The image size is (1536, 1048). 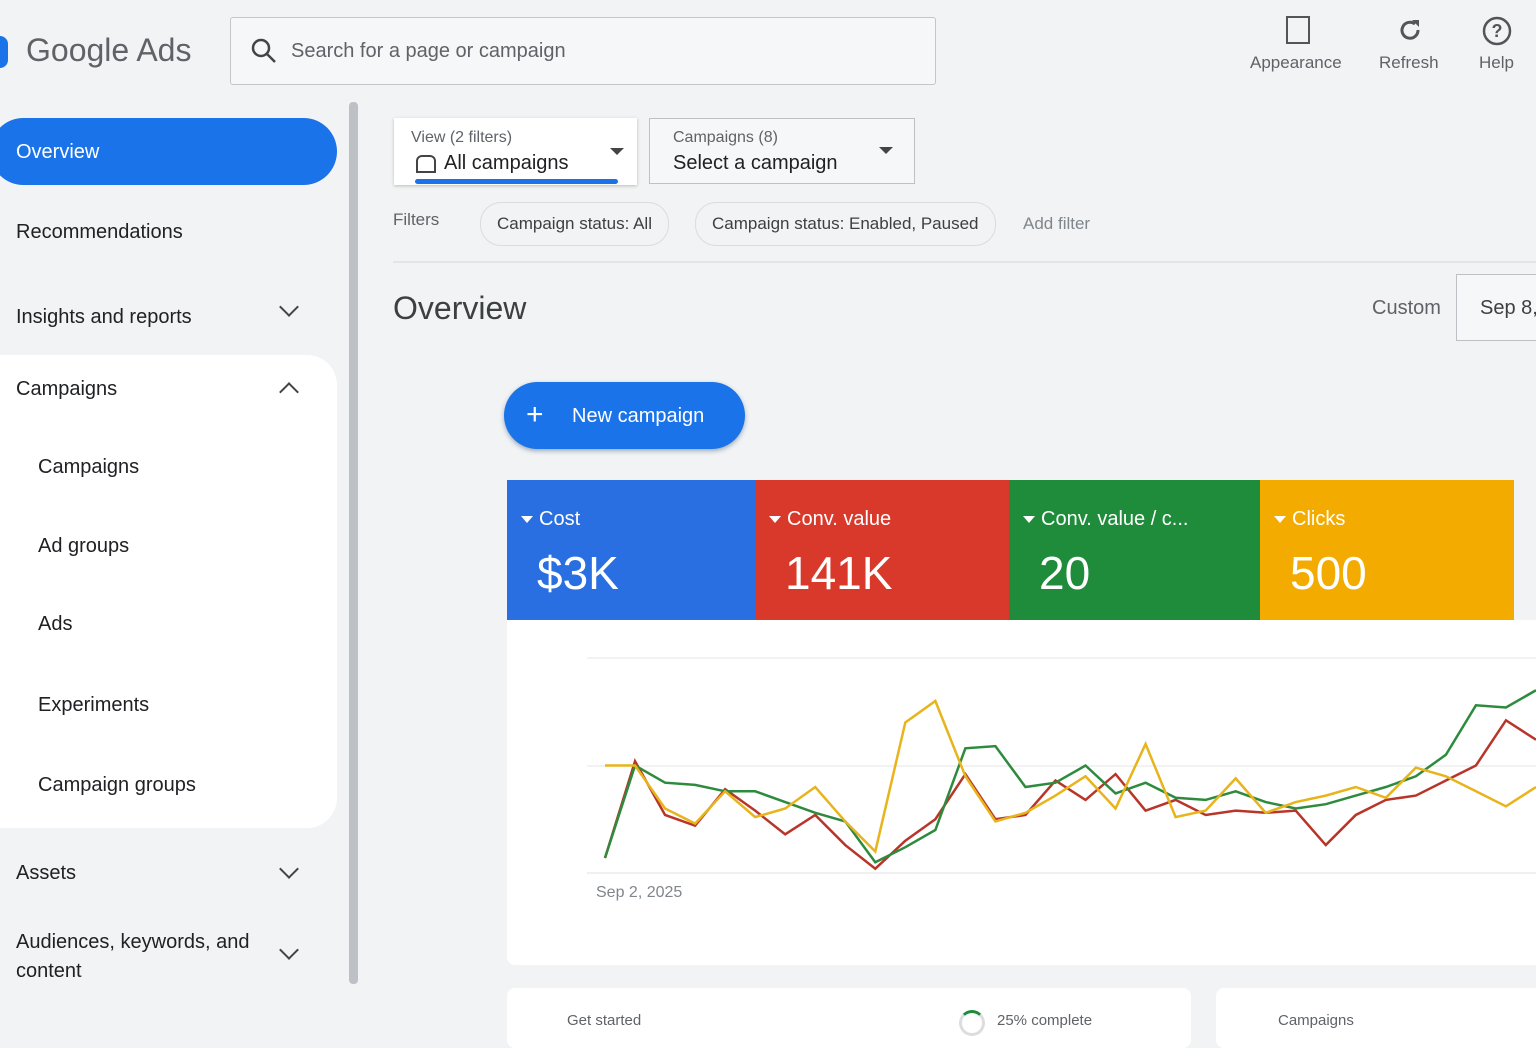 What do you see at coordinates (1296, 62) in the screenshot?
I see `action: Appearance` at bounding box center [1296, 62].